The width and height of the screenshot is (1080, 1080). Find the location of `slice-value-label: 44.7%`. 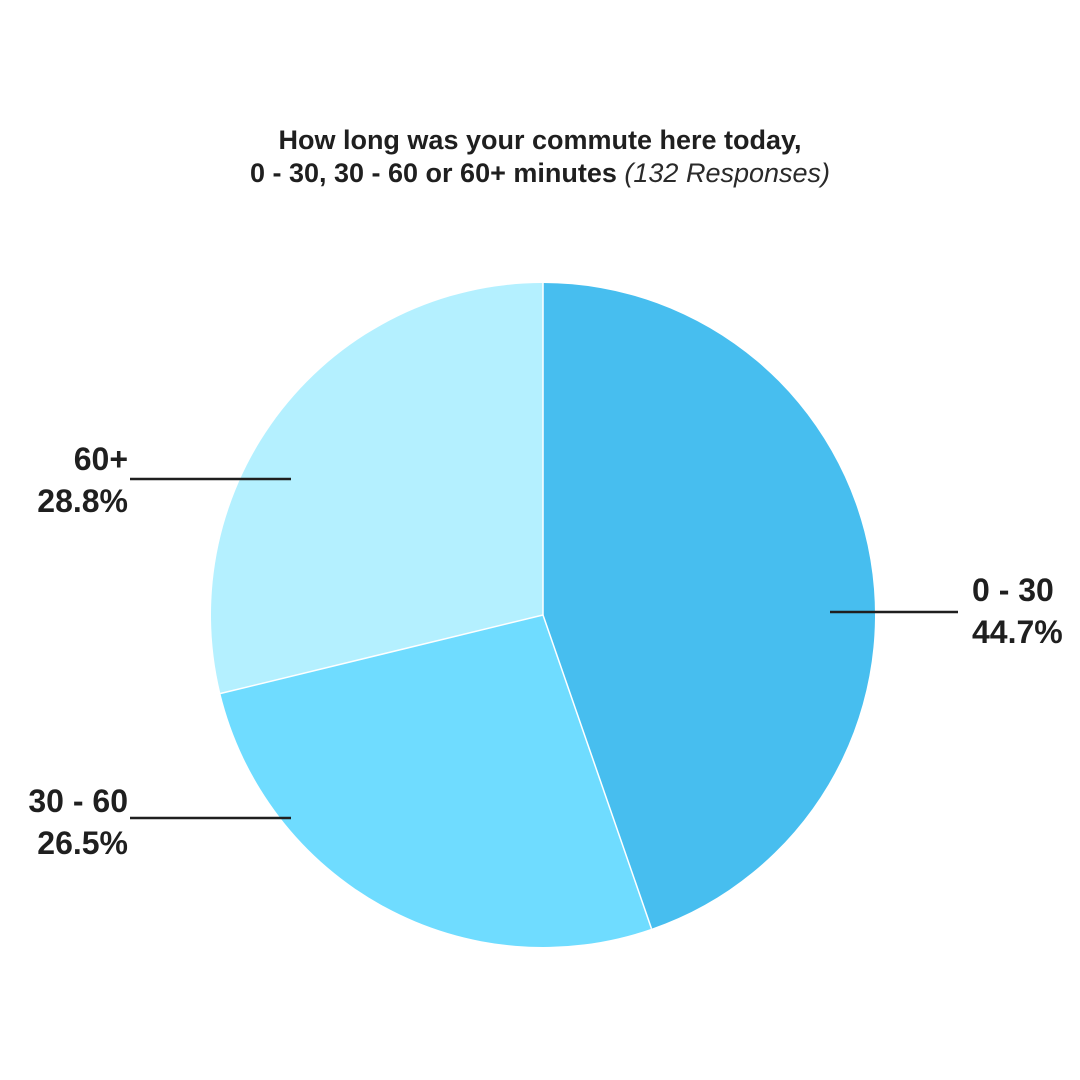

slice-value-label: 44.7% is located at coordinates (1017, 632).